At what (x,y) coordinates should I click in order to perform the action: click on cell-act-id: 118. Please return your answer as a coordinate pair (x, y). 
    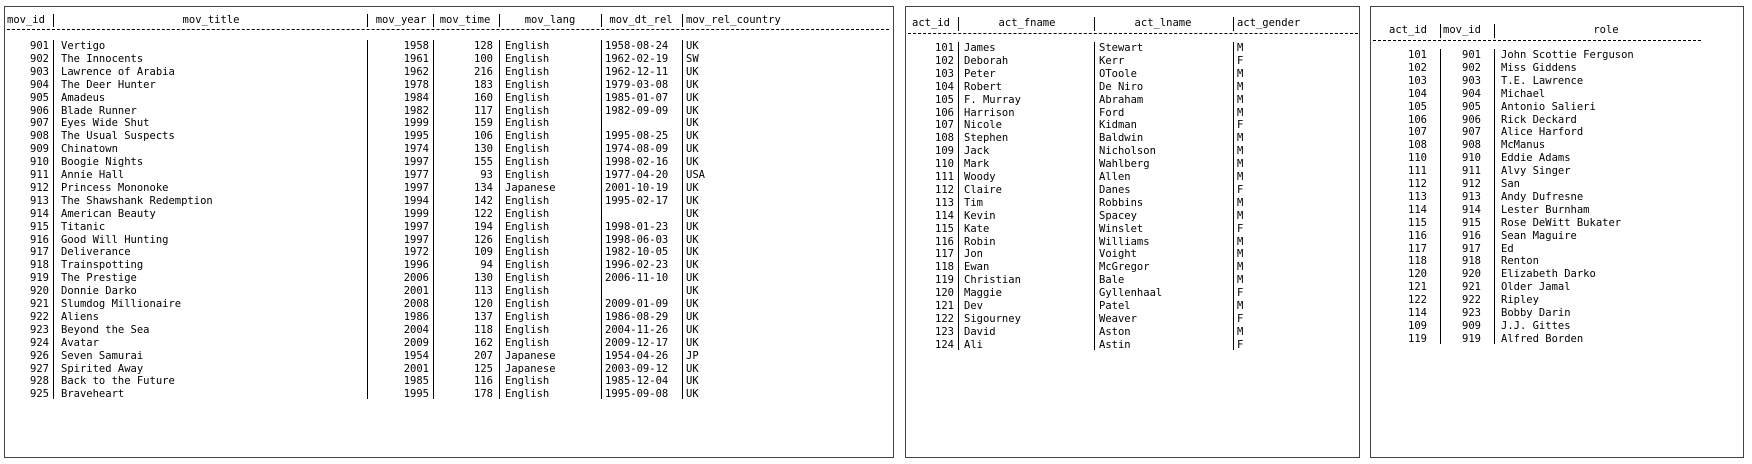
    Looking at the image, I should click on (1417, 261).